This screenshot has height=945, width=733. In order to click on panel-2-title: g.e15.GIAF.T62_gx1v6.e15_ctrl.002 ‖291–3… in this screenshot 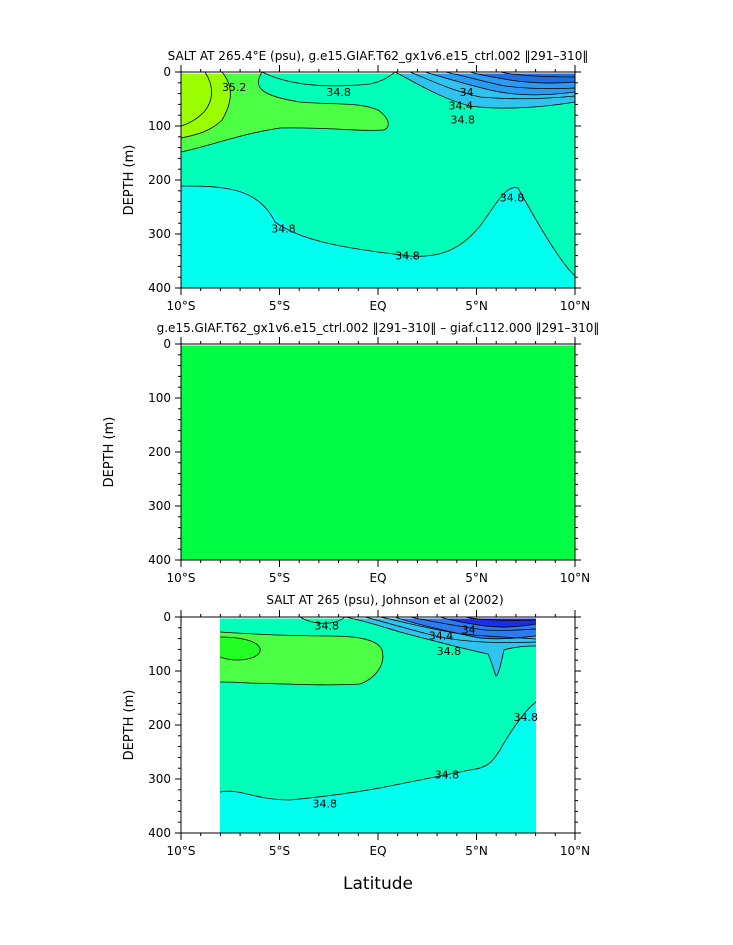, I will do `click(378, 328)`.